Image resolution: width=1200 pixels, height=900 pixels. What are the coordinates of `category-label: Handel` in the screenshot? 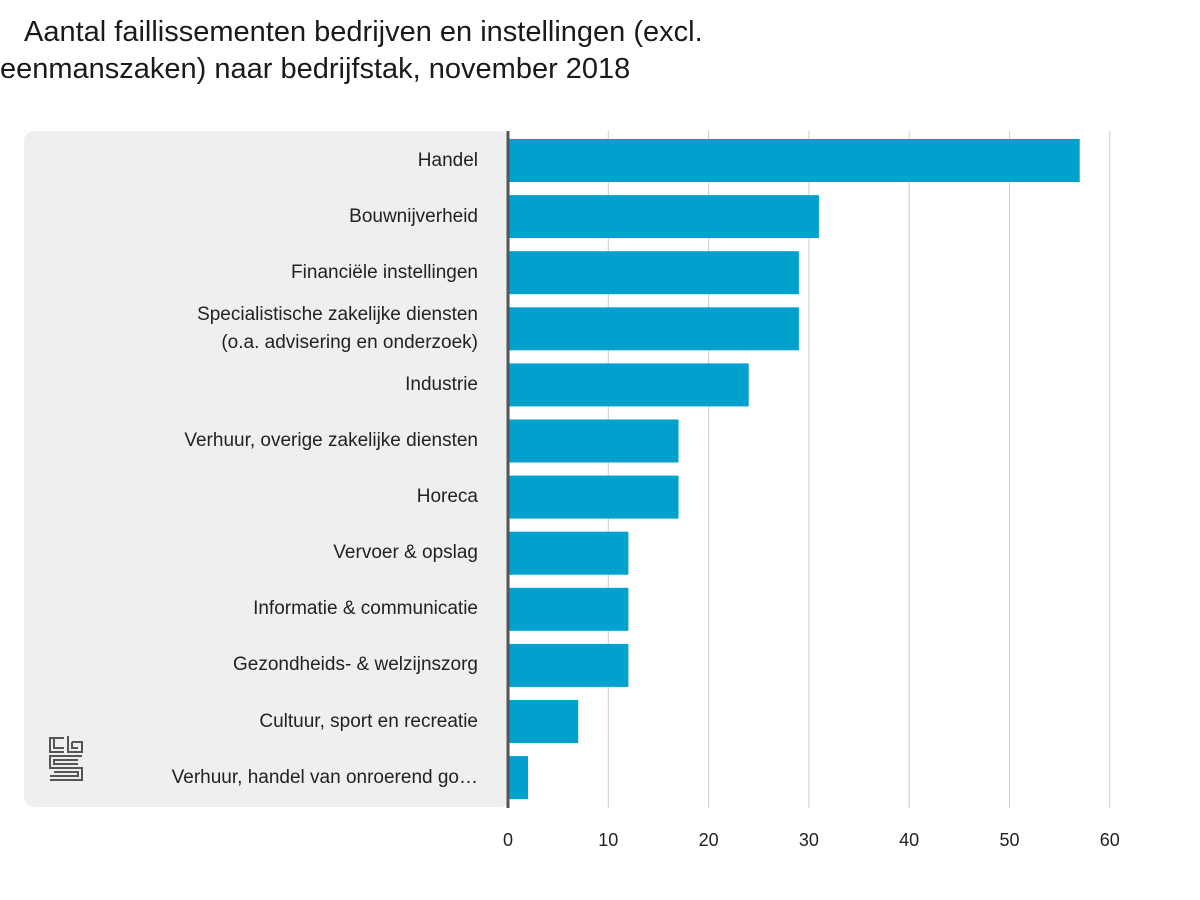 It's located at (448, 161).